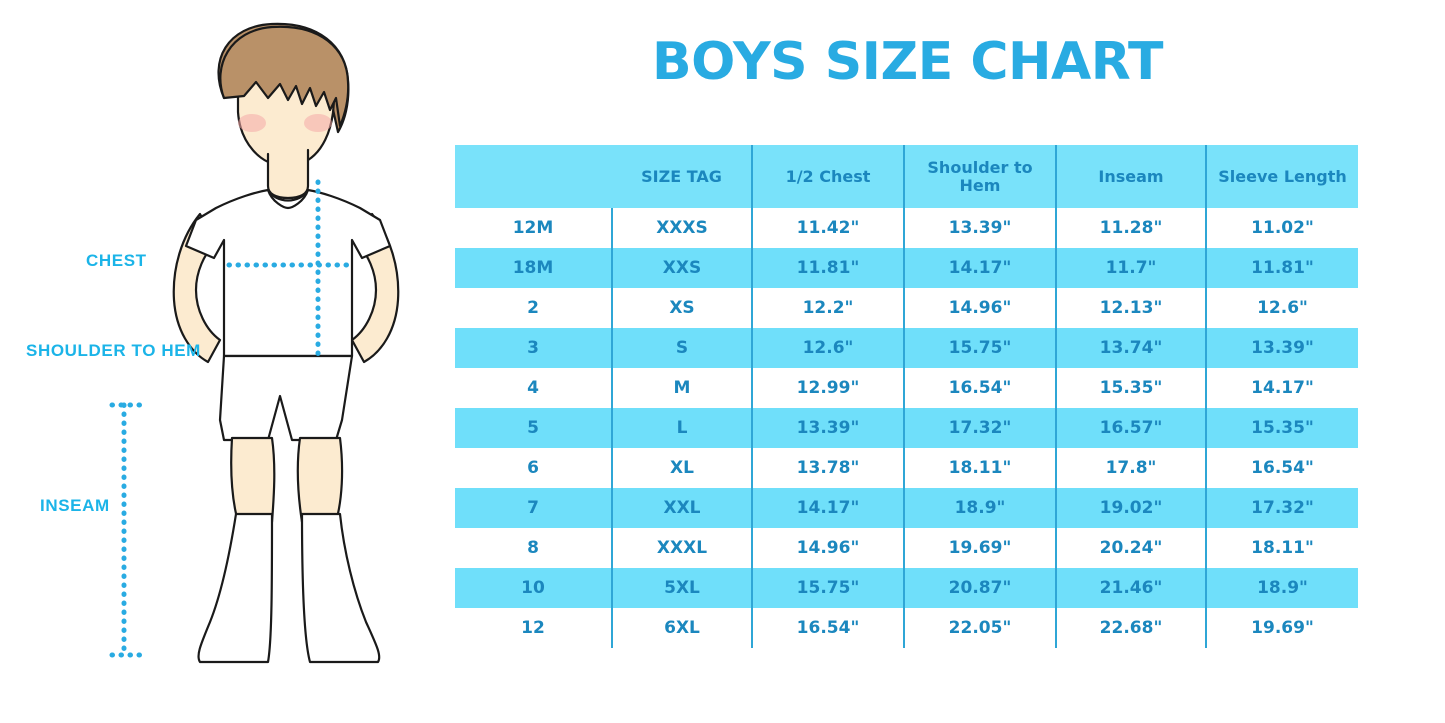  I want to click on cell-inseam: 12.13", so click(1131, 308).